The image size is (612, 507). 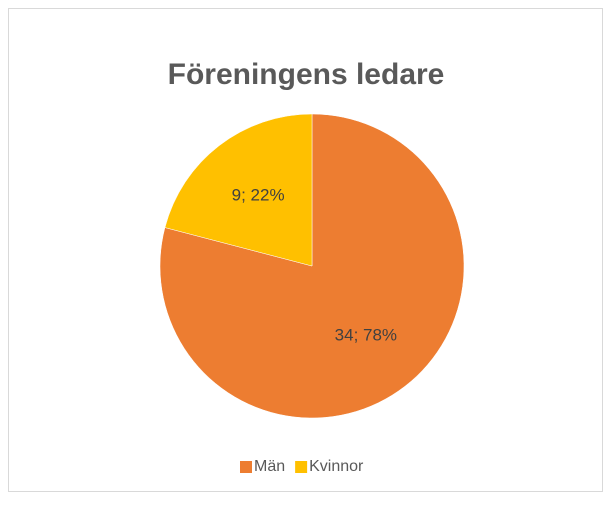 I want to click on legend-label: Män, so click(x=269, y=466).